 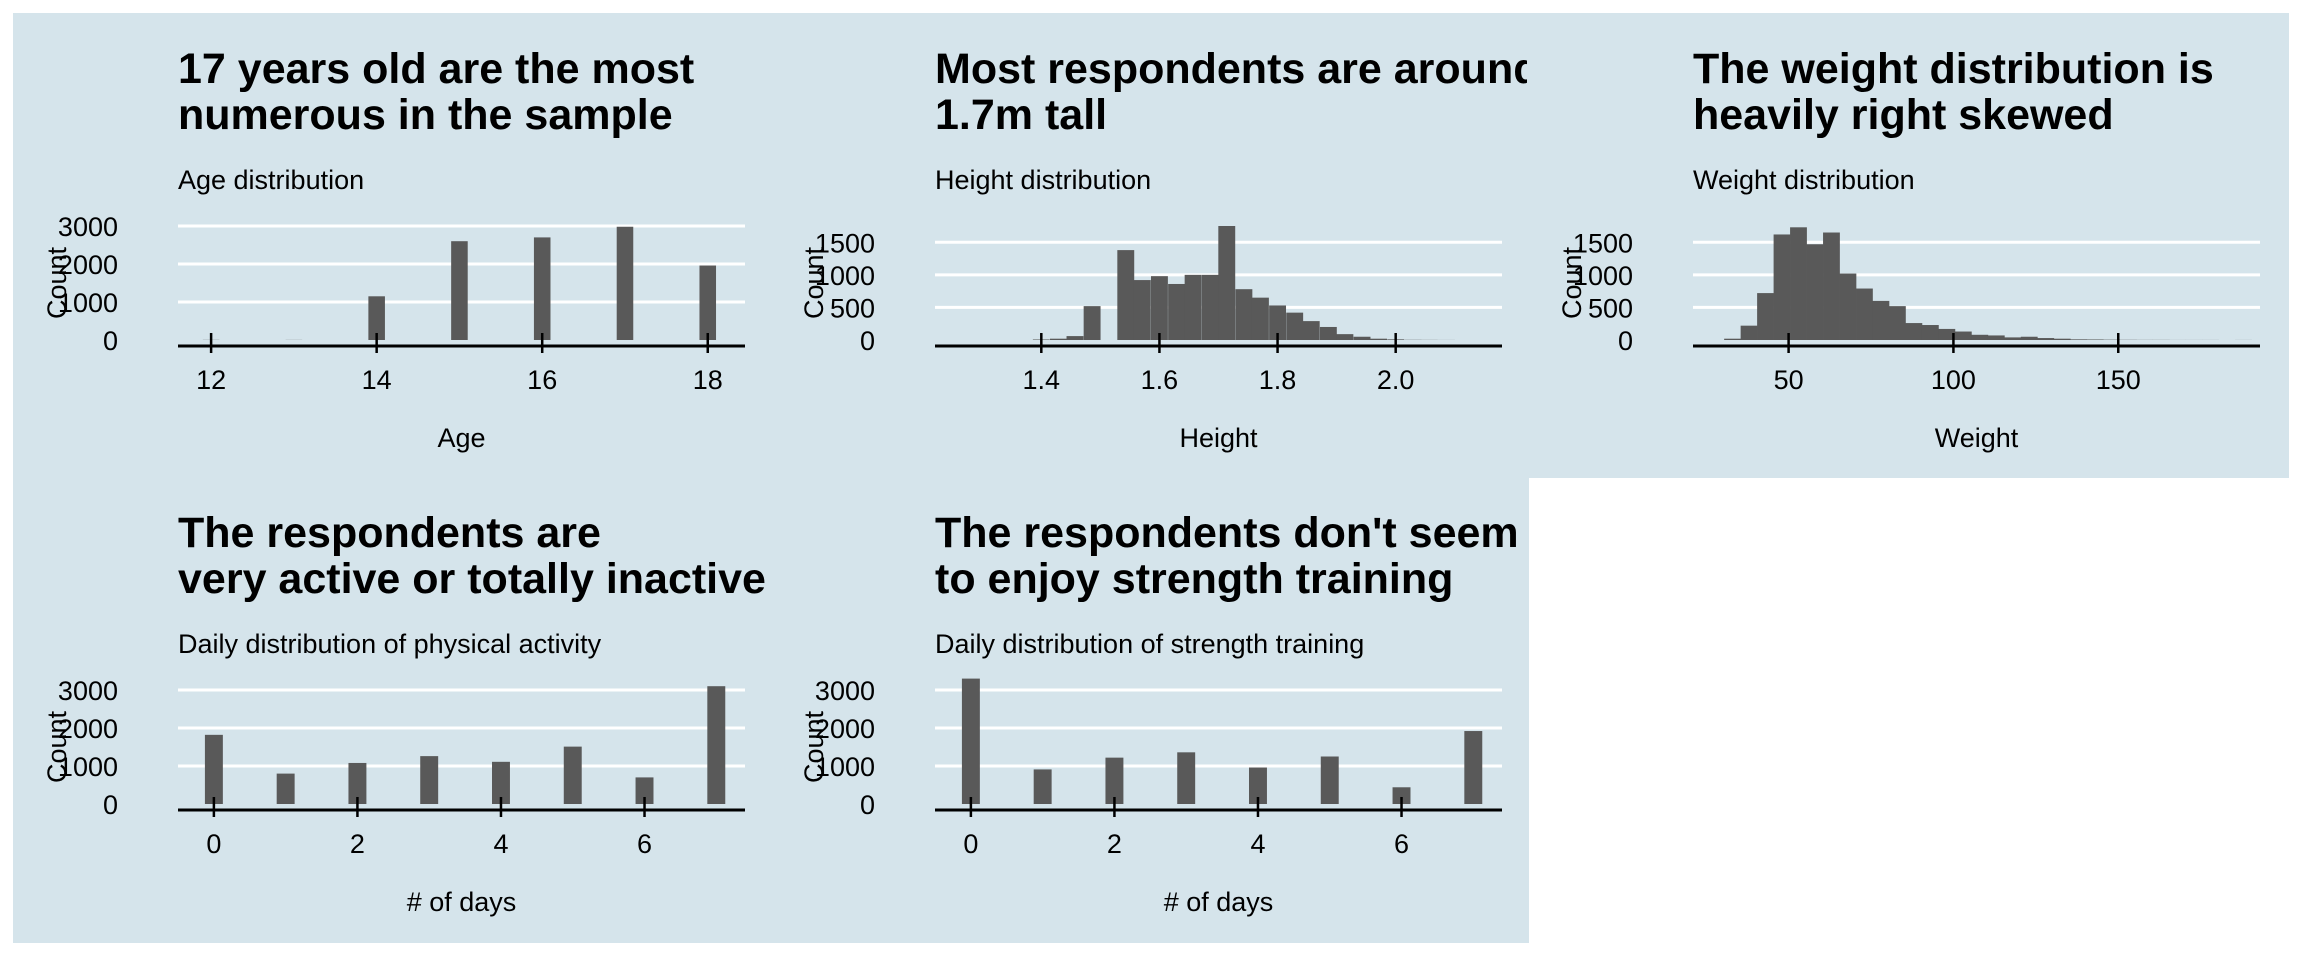 What do you see at coordinates (1194, 579) in the screenshot?
I see `chart-title-line: to enjoy strength training` at bounding box center [1194, 579].